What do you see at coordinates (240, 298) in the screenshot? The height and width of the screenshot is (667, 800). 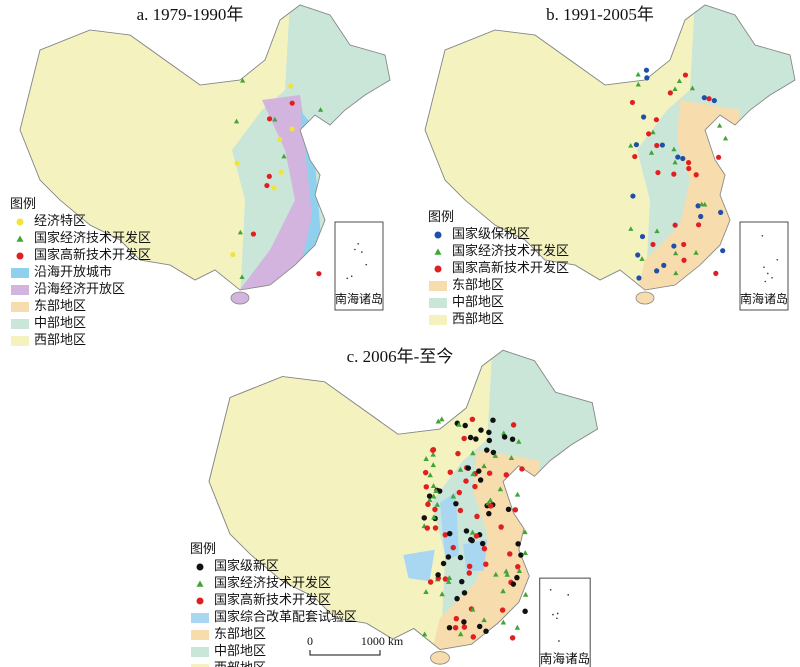 I see `hainan` at bounding box center [240, 298].